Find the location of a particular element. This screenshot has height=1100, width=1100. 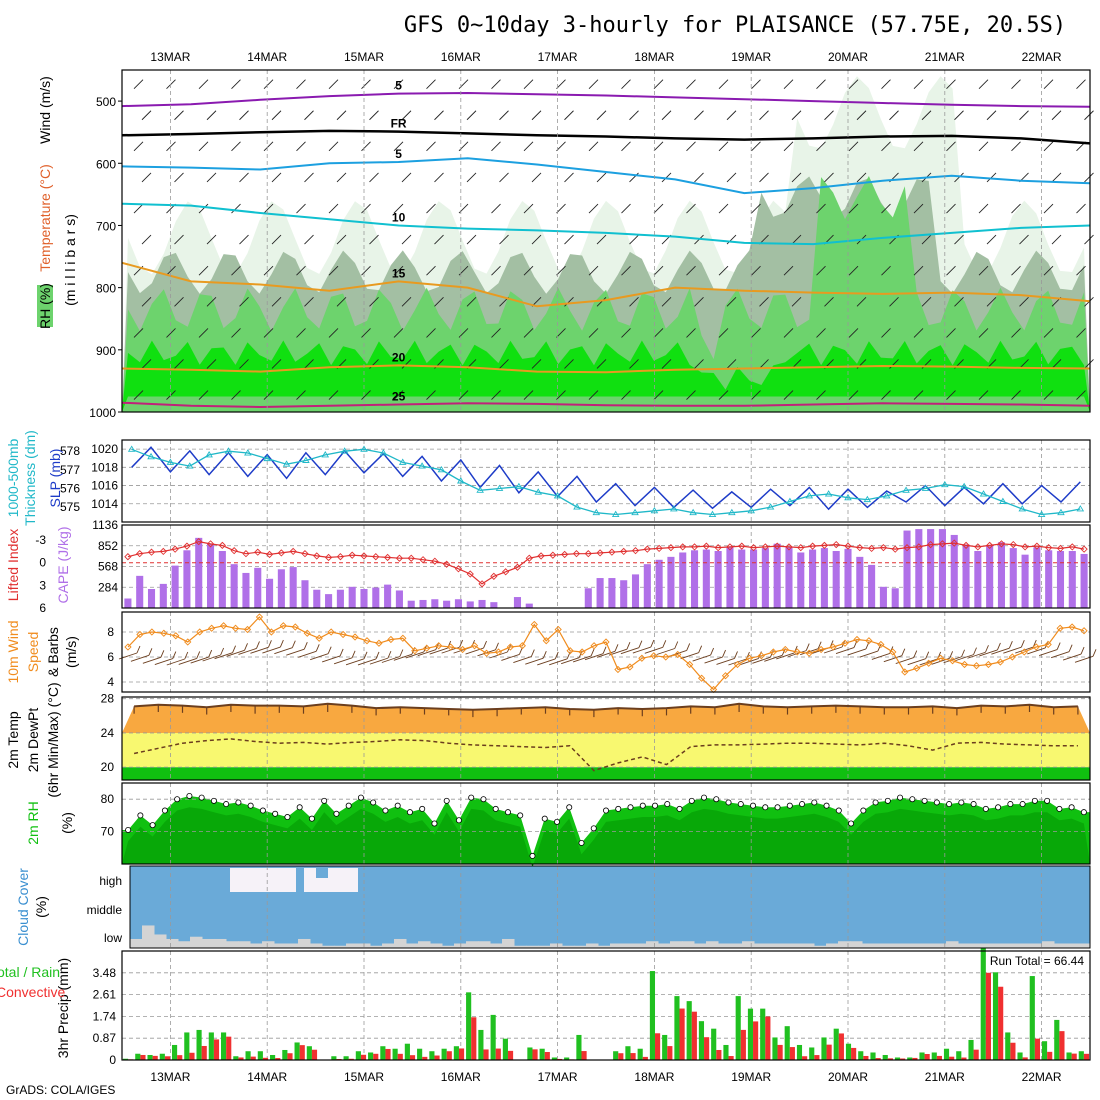

slp-tick: 1014 is located at coordinates (104, 504).